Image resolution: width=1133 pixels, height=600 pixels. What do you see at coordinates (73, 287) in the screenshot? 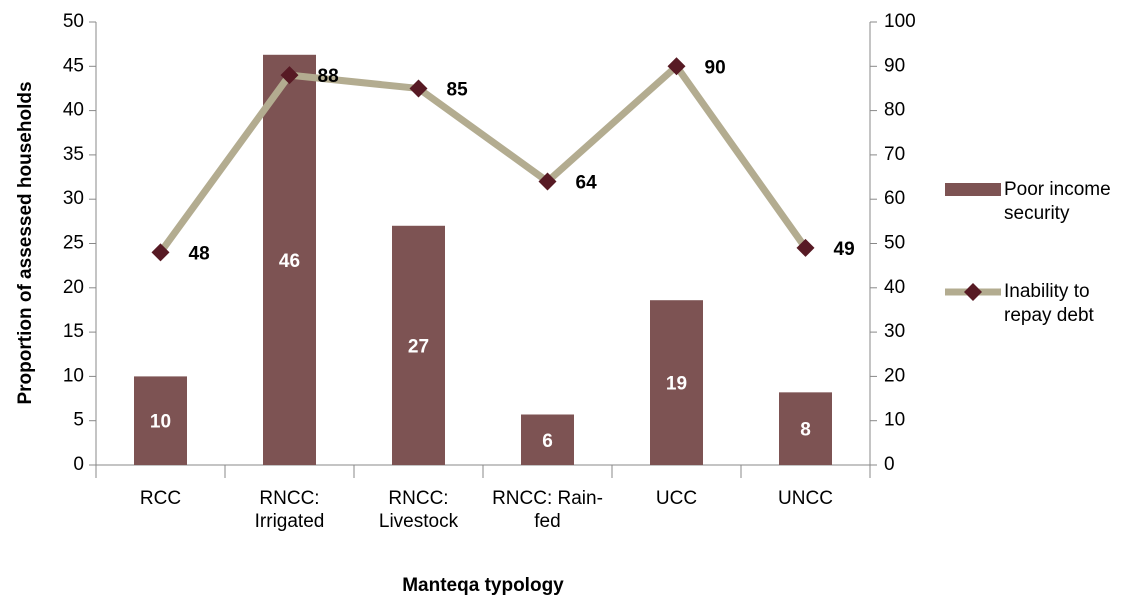
I see `y-tick-label: 20` at bounding box center [73, 287].